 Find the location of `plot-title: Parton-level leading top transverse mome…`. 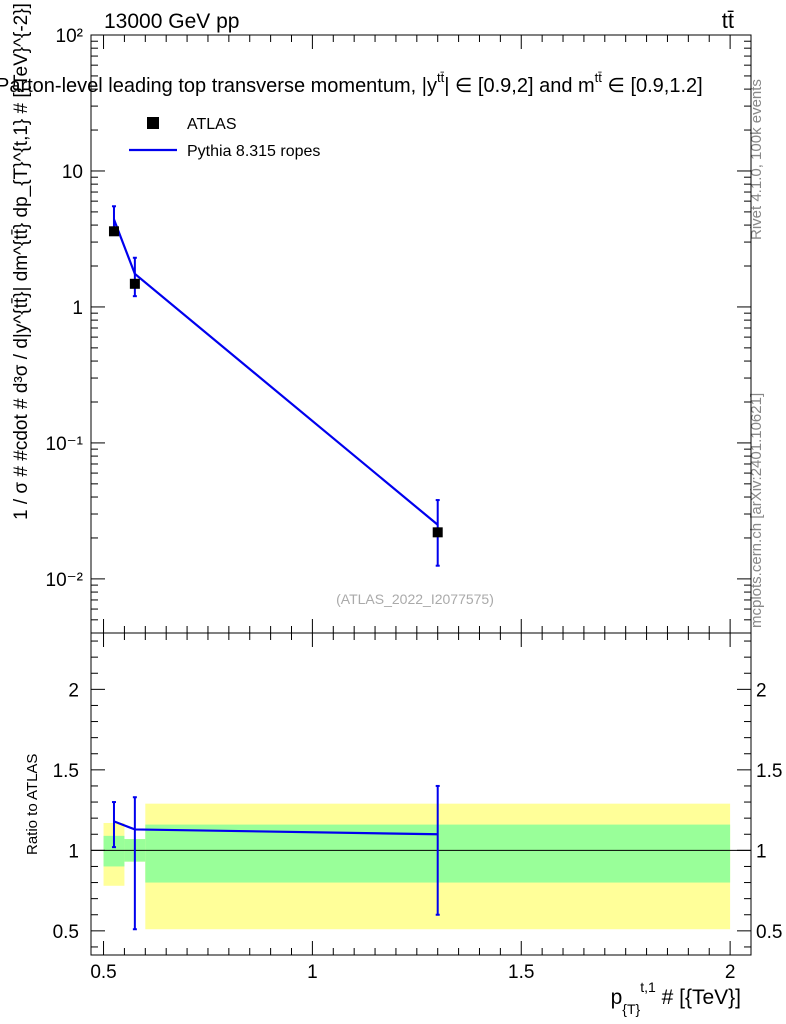

plot-title: Parton-level leading top transverse mome… is located at coordinates (351, 83).